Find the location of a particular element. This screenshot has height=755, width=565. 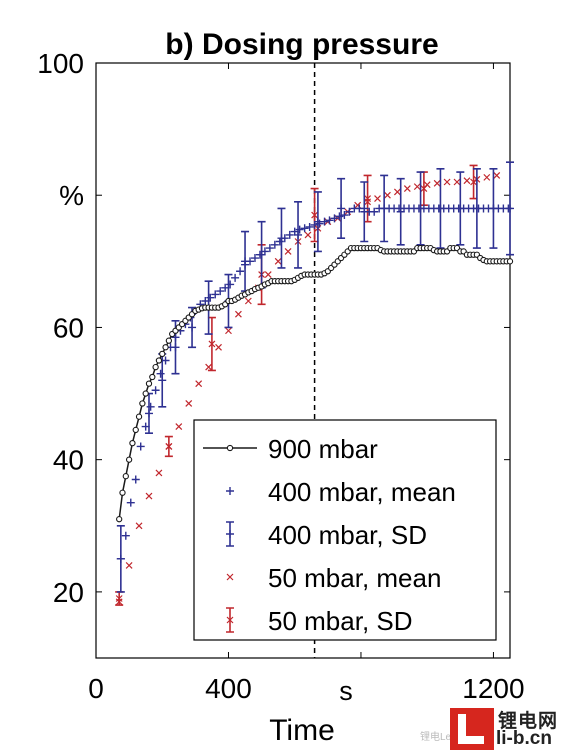

y-tick-label: 60 is located at coordinates (68, 327).